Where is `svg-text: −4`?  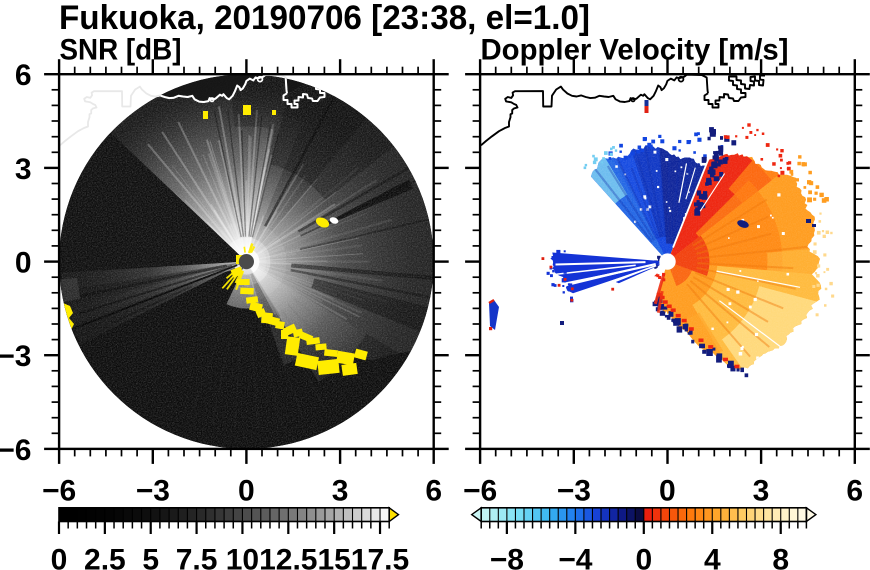
svg-text: −4 is located at coordinates (575, 556).